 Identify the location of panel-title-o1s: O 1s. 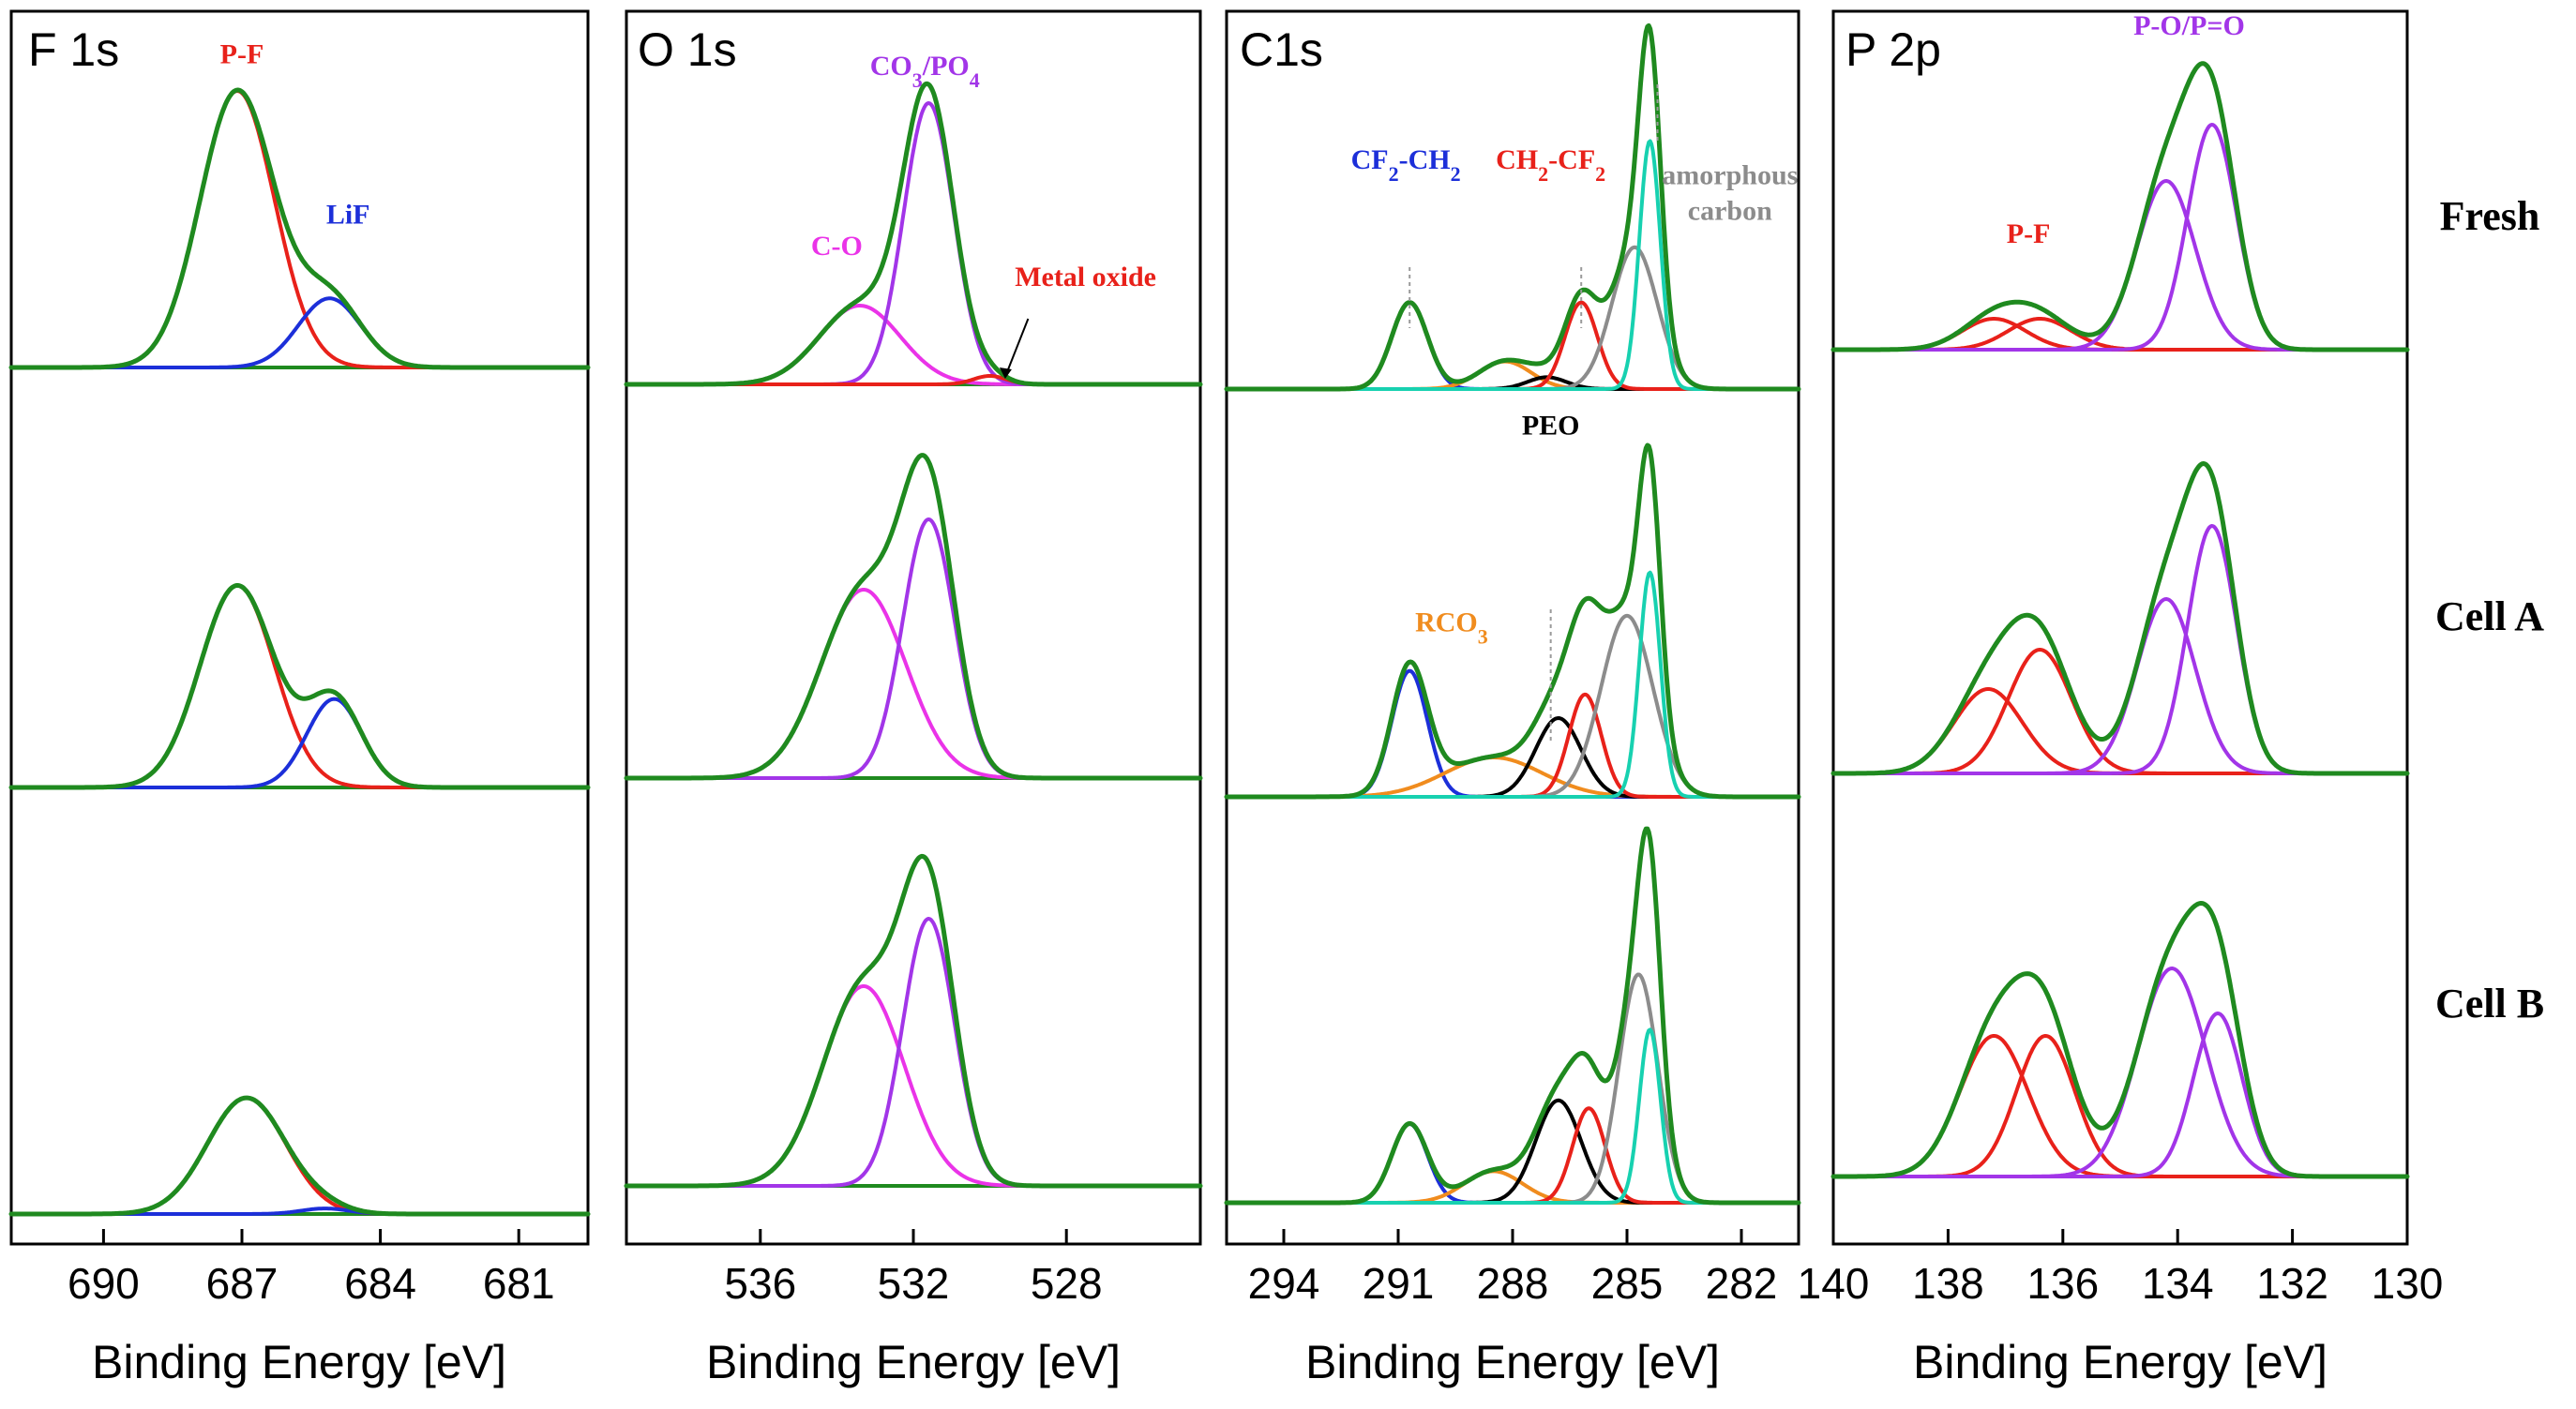
(687, 50).